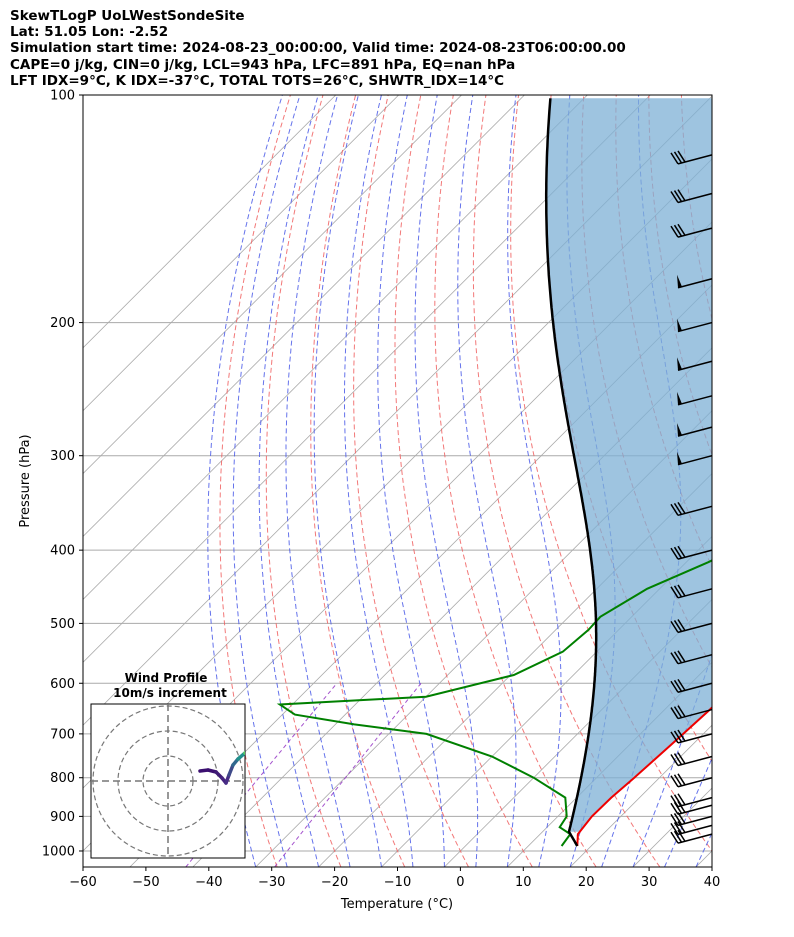 This screenshot has width=794, height=937. What do you see at coordinates (168, 765) in the screenshot?
I see `hodograph-inset: Wind Profile 10m/s increment` at bounding box center [168, 765].